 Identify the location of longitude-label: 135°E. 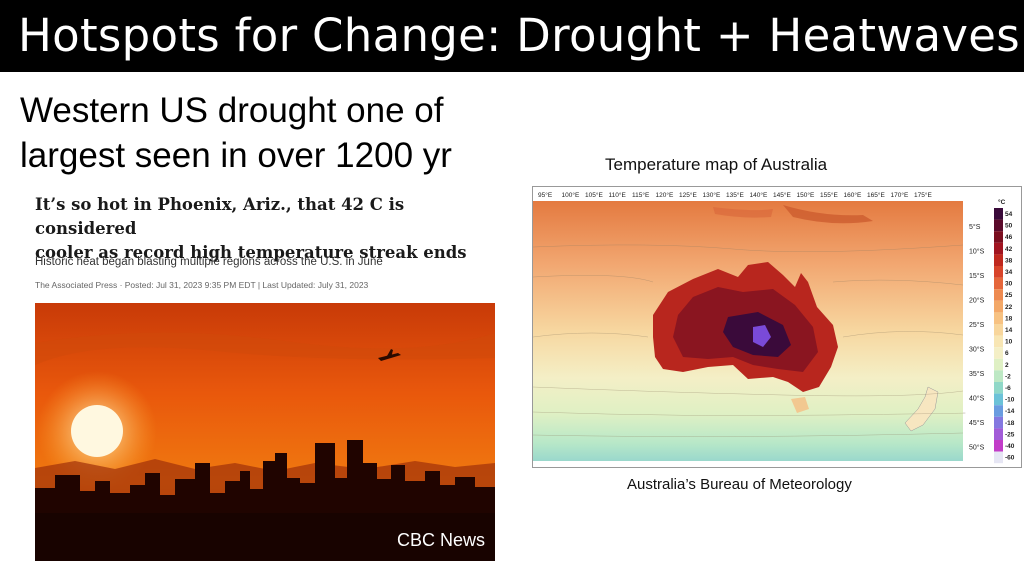
(735, 195).